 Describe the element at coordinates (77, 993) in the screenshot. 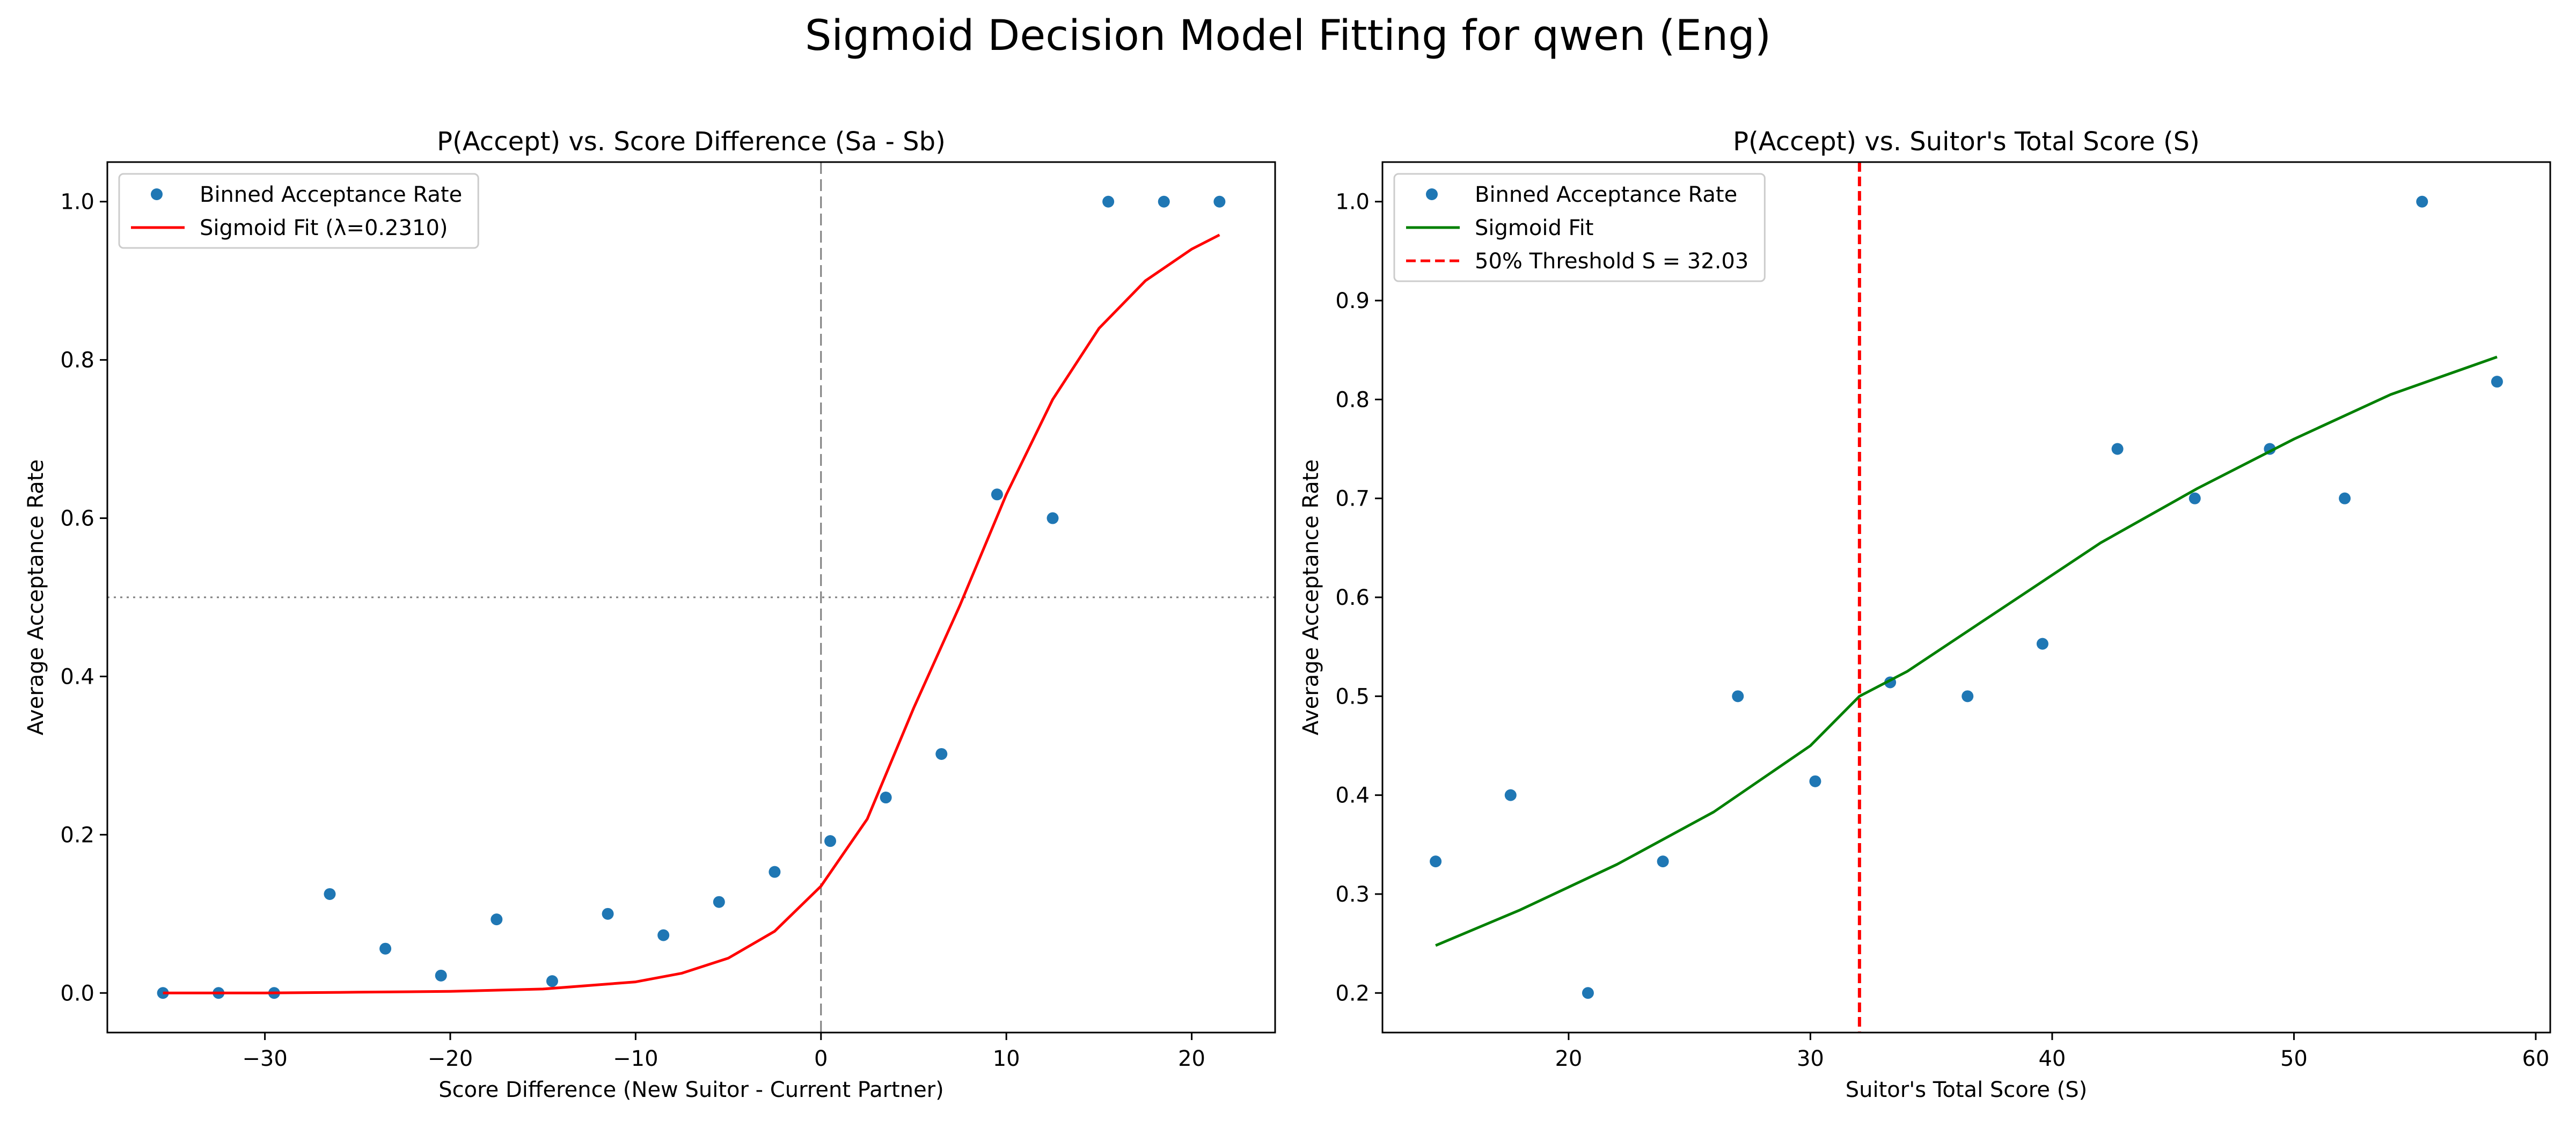

I see `y-tick-label: 0.0` at that location.